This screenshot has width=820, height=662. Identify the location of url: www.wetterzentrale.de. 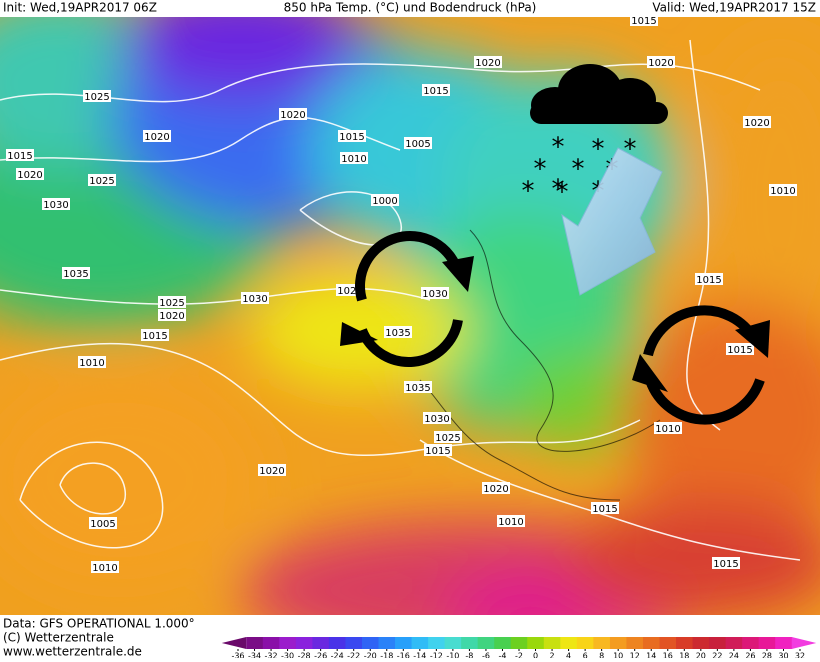
(72, 652).